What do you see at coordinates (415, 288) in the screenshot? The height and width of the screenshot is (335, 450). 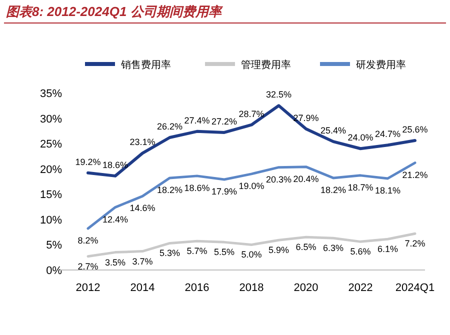 I see `x-tick-label: 2024Q1` at bounding box center [415, 288].